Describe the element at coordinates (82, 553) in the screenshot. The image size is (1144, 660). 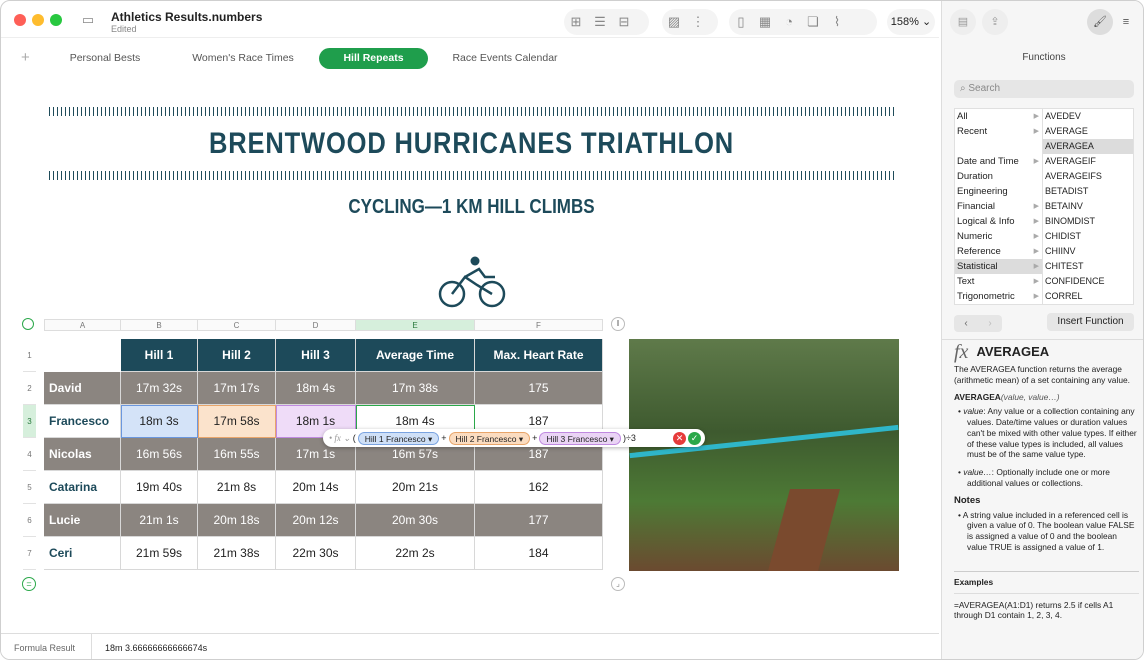
I see `athlete-name-cell: Ceri` at that location.